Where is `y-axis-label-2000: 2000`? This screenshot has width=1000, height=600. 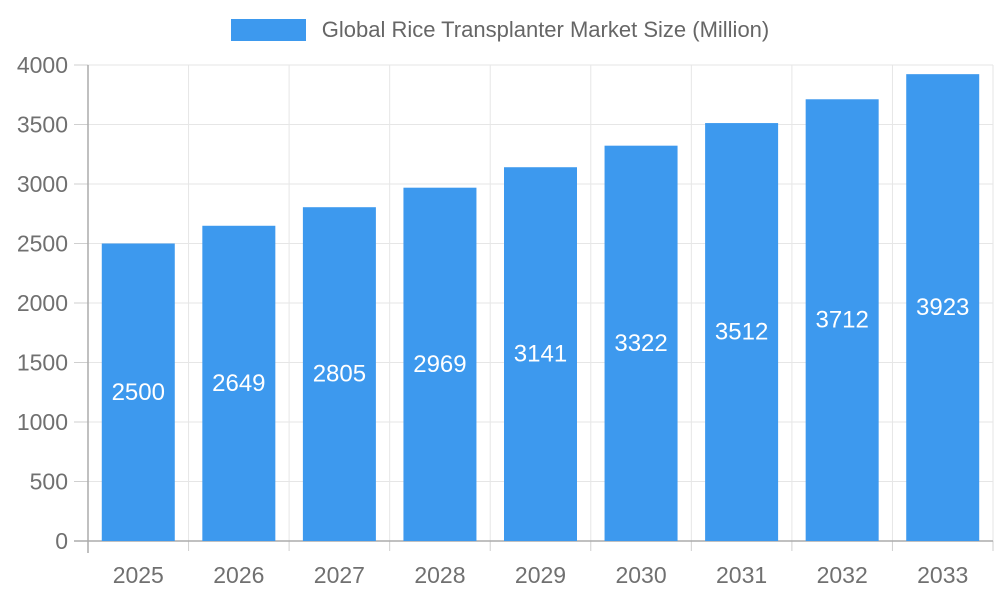
y-axis-label-2000: 2000 is located at coordinates (42, 303).